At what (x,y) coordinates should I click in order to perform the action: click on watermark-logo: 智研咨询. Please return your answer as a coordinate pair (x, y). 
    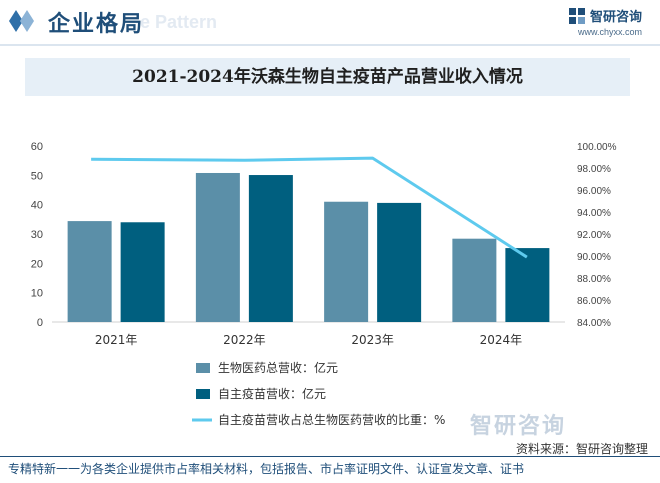
    Looking at the image, I should click on (518, 426).